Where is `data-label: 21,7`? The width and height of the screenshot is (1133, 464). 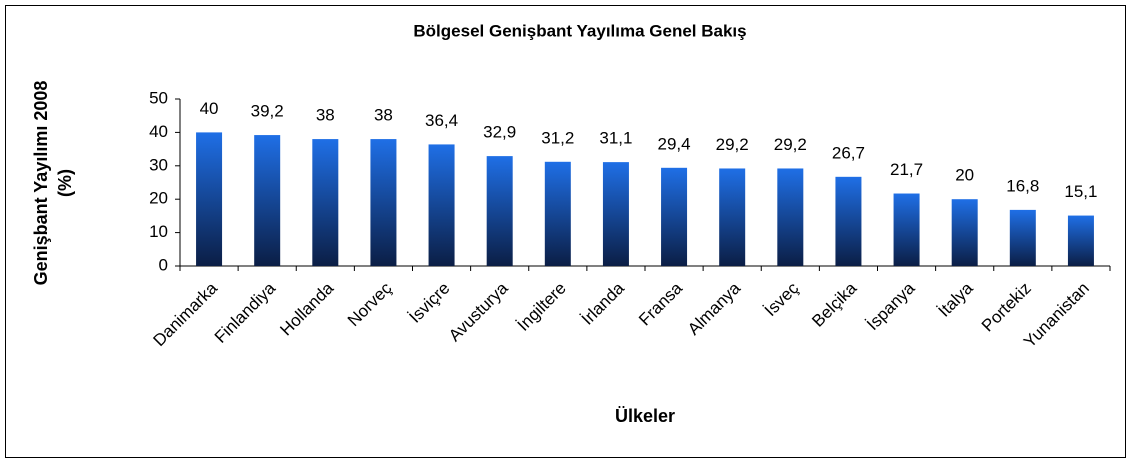
data-label: 21,7 is located at coordinates (906, 169).